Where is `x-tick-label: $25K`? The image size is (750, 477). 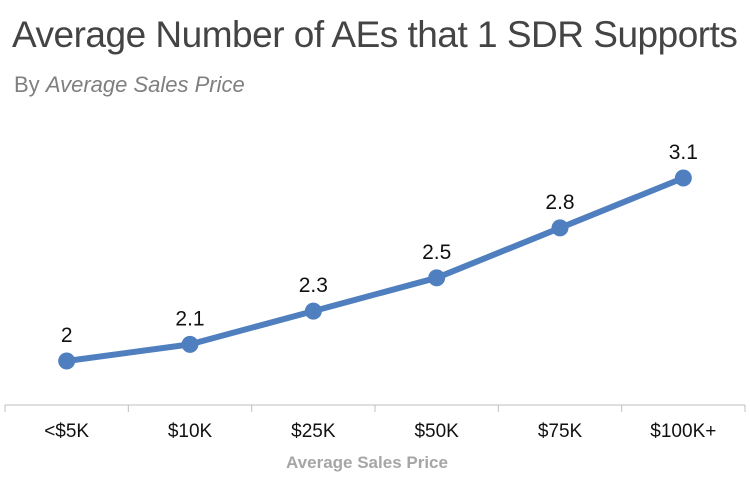
x-tick-label: $25K is located at coordinates (313, 431).